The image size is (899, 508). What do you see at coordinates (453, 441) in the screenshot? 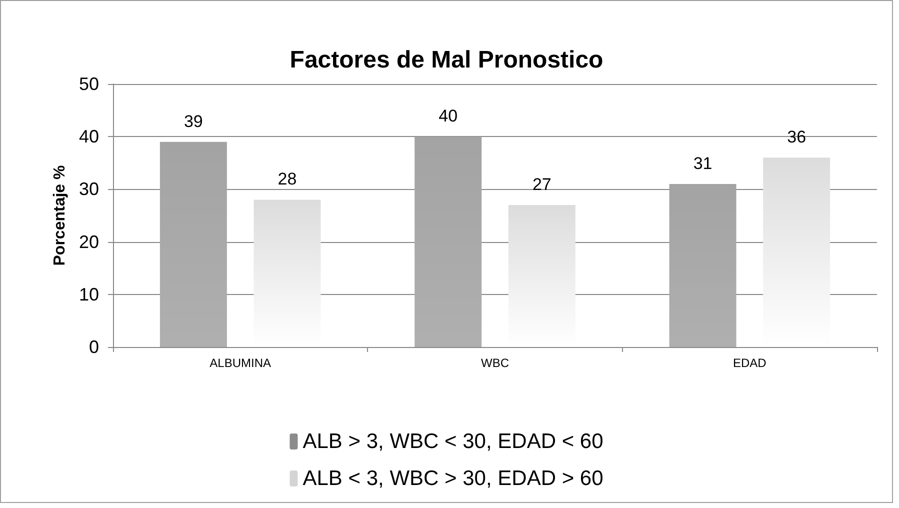
I see `legend-label: ALB > 3, WBC < 30, EDAD < 60` at bounding box center [453, 441].